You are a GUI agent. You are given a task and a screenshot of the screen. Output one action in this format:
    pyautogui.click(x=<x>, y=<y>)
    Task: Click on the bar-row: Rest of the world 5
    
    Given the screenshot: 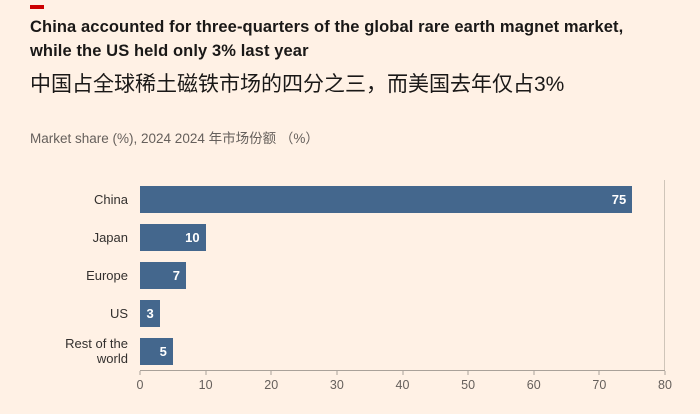 What is the action you would take?
    pyautogui.click(x=350, y=351)
    